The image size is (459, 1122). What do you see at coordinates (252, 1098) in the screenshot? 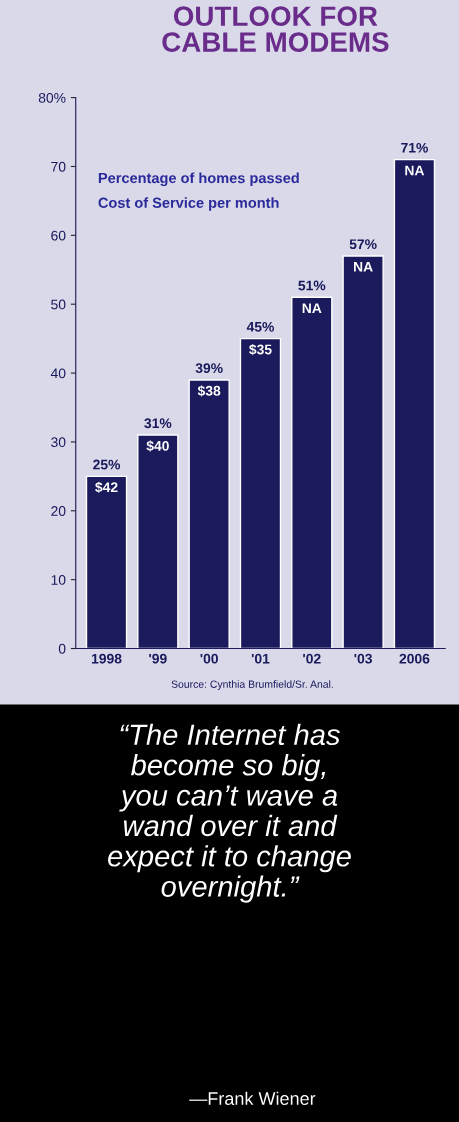
I see `text: —Frank Wiener` at bounding box center [252, 1098].